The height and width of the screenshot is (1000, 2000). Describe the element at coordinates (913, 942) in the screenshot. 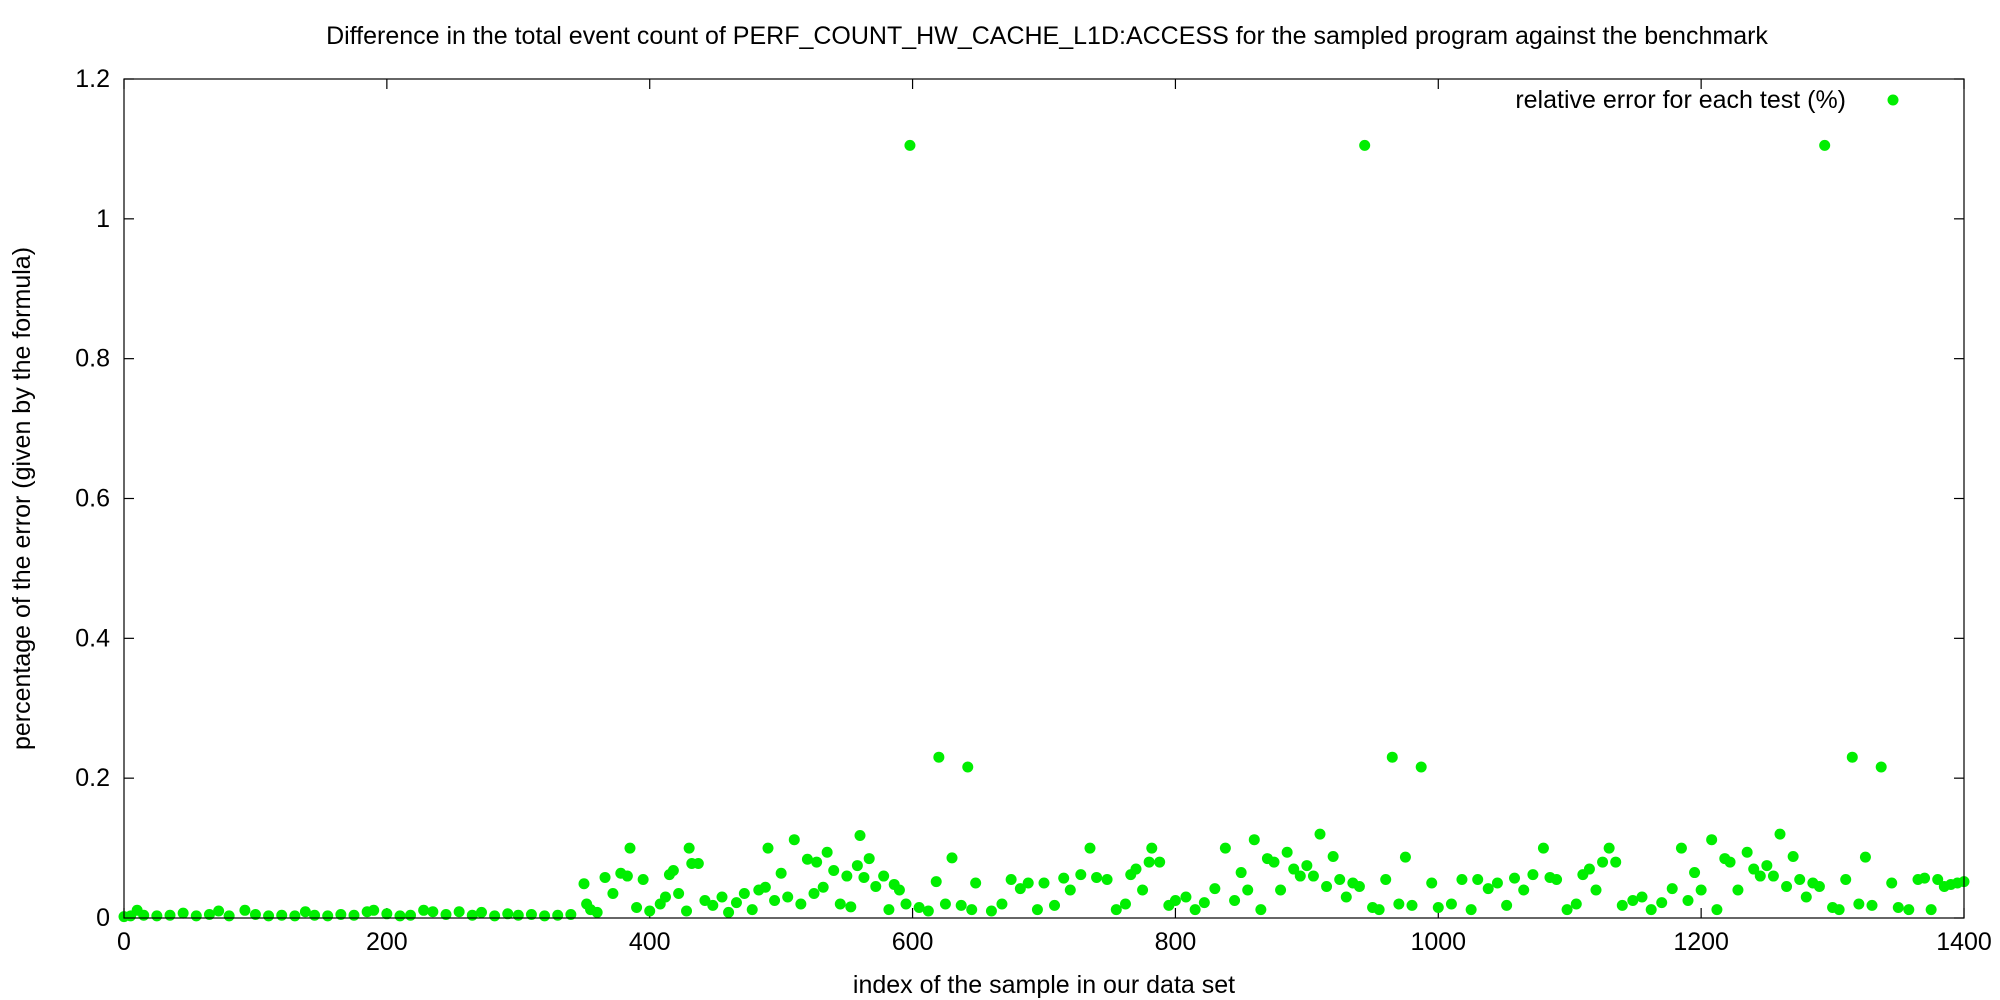

I see `x-tick-label: 600` at that location.